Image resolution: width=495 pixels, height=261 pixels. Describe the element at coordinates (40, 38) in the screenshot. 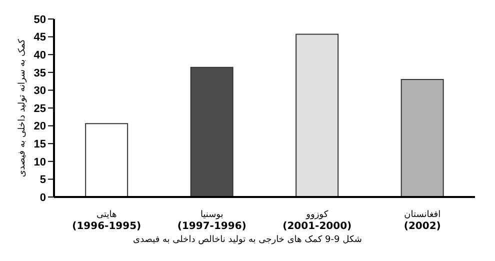

I see `y-tick-label: 45` at that location.